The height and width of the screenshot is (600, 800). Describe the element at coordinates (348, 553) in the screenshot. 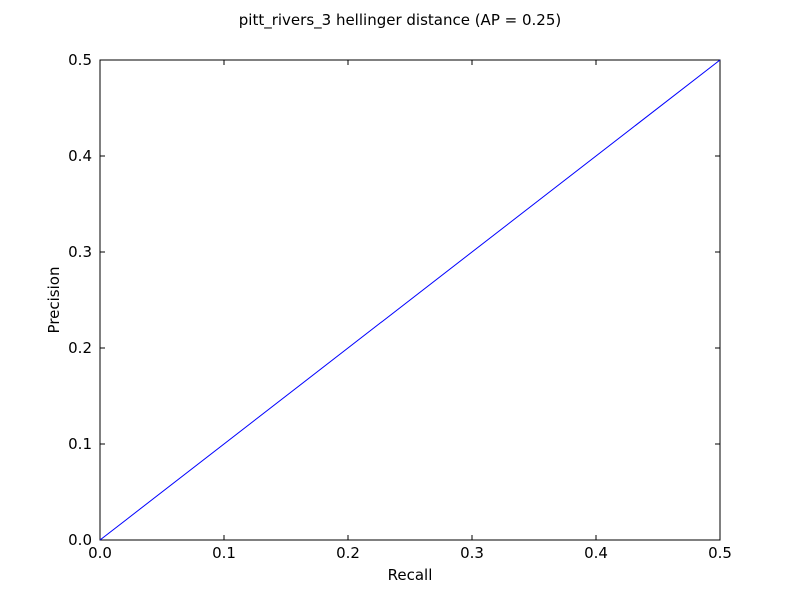

I see `x-tick-label: 0.2` at that location.